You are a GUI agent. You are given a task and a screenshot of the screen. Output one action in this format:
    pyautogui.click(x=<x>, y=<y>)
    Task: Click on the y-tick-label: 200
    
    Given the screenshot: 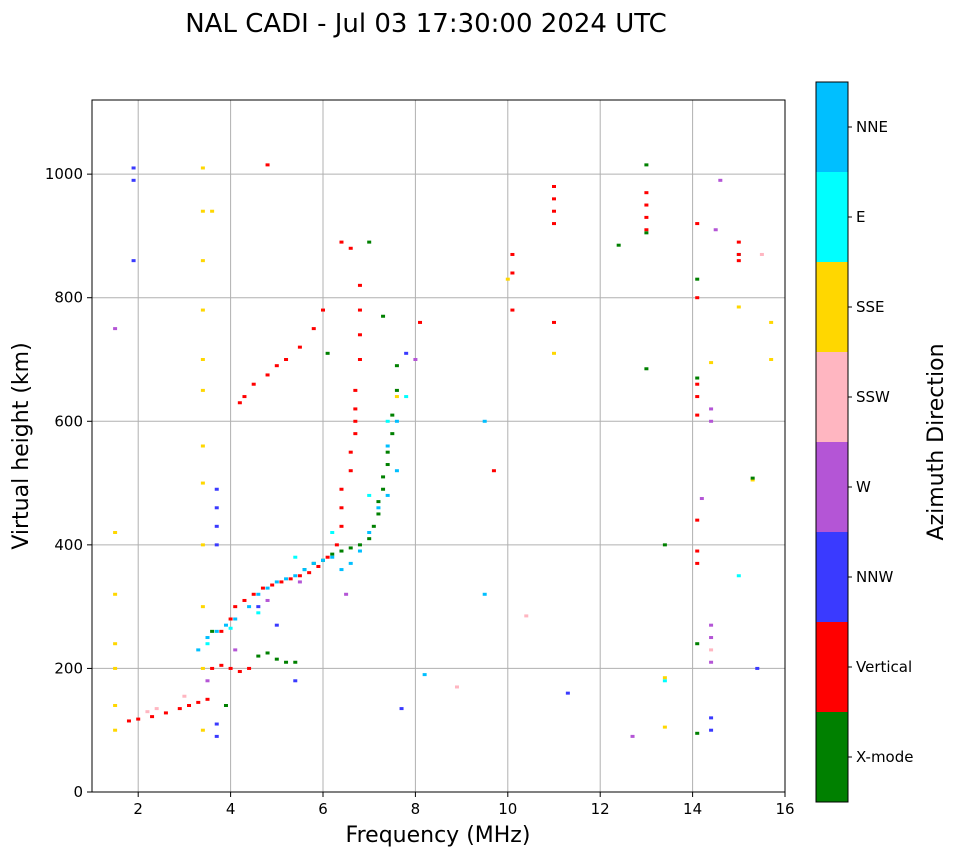 What is the action you would take?
    pyautogui.click(x=68, y=668)
    